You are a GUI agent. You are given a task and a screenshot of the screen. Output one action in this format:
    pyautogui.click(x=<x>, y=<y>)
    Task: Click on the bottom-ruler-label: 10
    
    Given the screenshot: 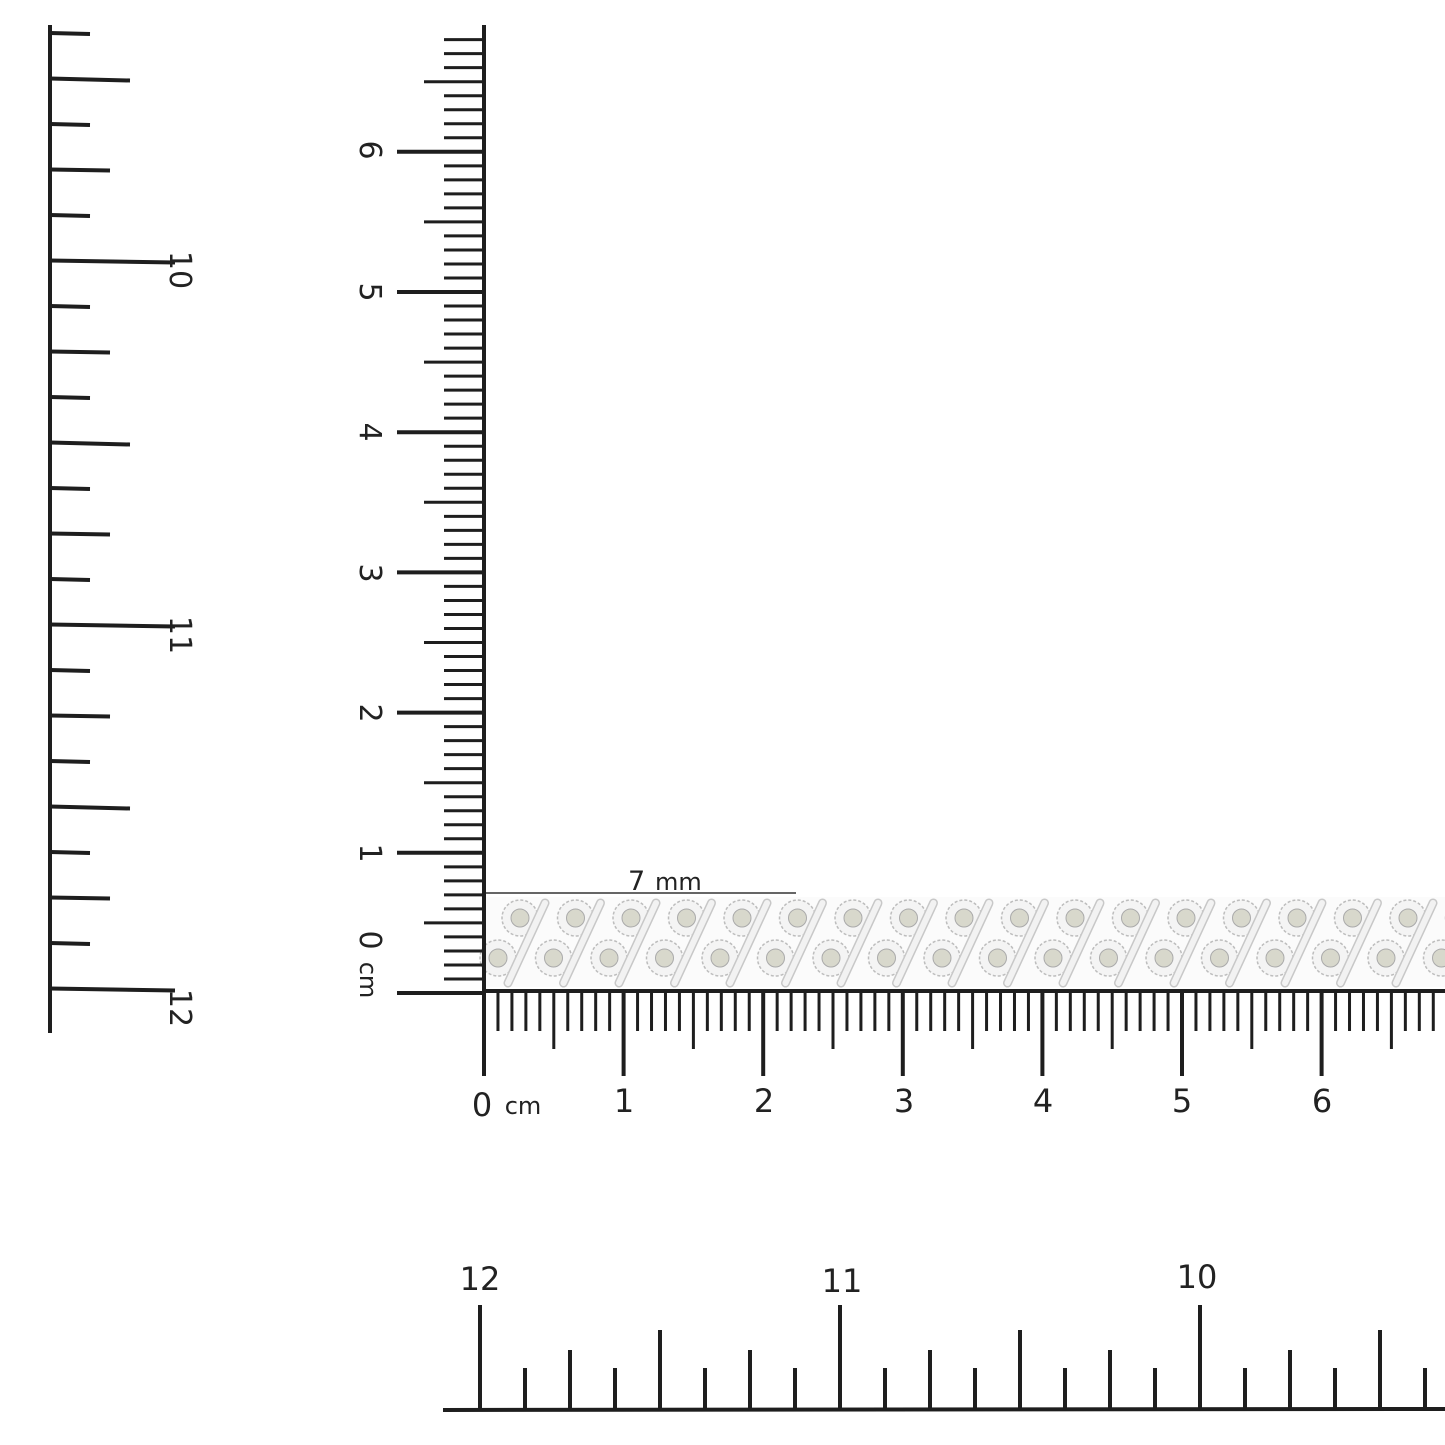 What is the action you would take?
    pyautogui.click(x=1197, y=1277)
    